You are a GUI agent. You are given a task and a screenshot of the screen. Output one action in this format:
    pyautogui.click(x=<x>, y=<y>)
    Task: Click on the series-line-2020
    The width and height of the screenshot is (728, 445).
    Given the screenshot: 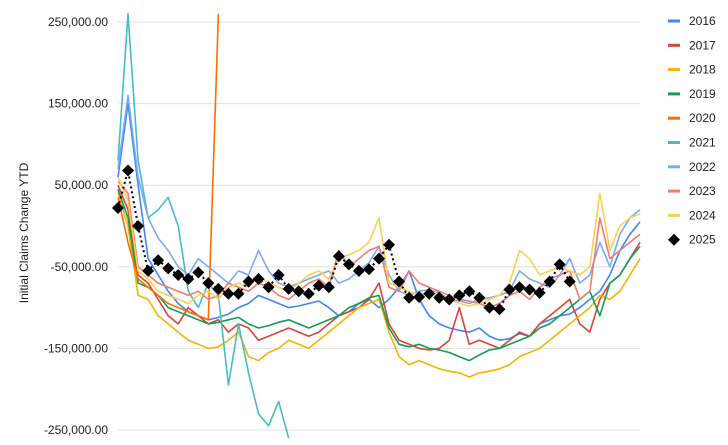 What is the action you would take?
    pyautogui.click(x=168, y=167)
    